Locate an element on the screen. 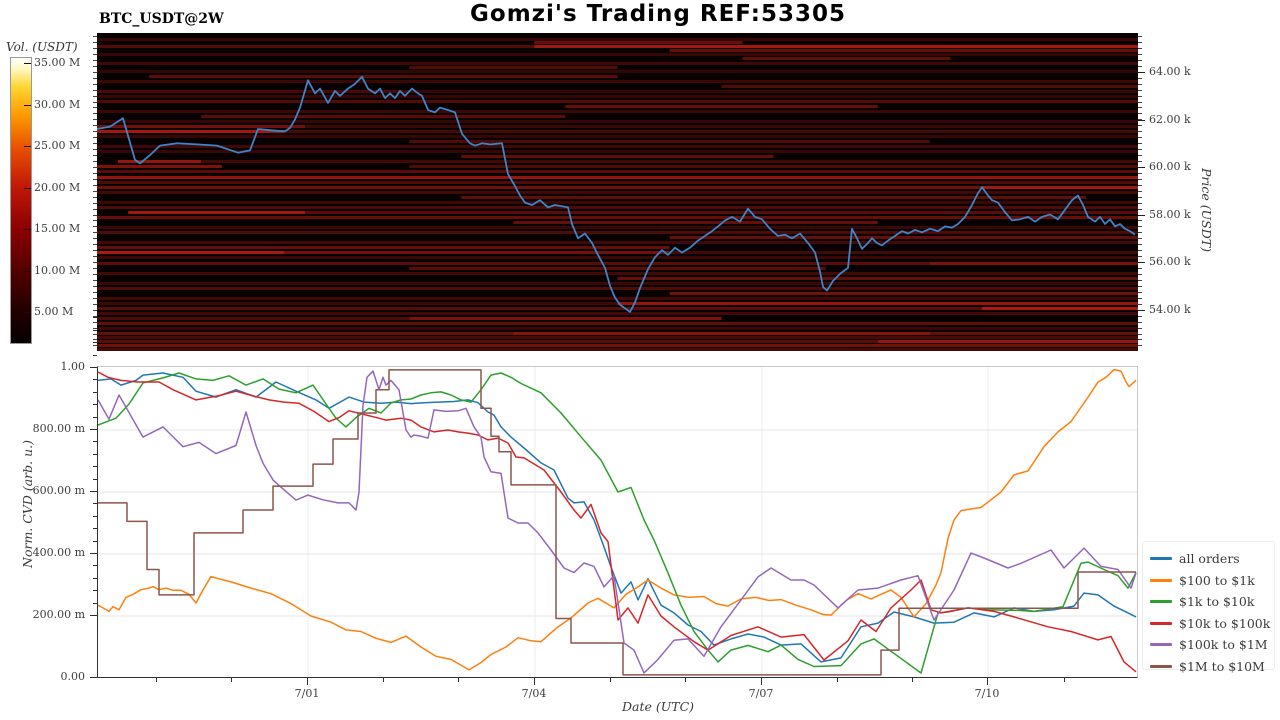  price-tick-label: 60.00 k is located at coordinates (1170, 166).